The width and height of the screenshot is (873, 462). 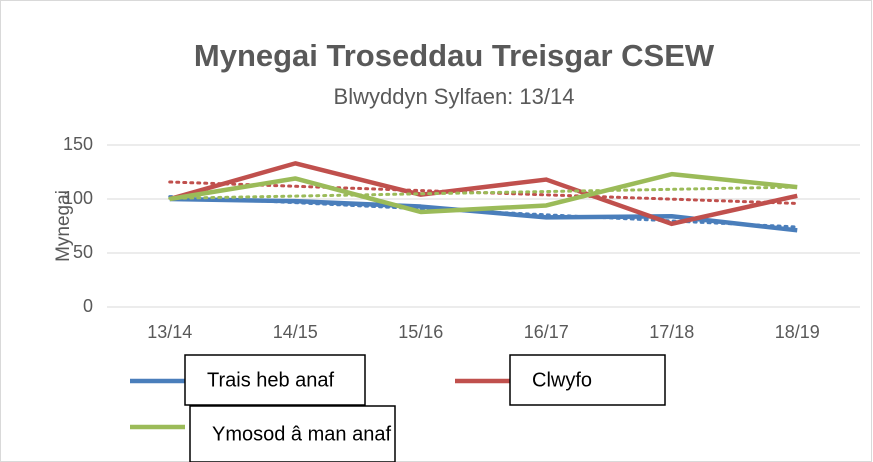 What do you see at coordinates (454, 96) in the screenshot?
I see `chart-subtitle: Blwyddyn Sylfaen: 13/14` at bounding box center [454, 96].